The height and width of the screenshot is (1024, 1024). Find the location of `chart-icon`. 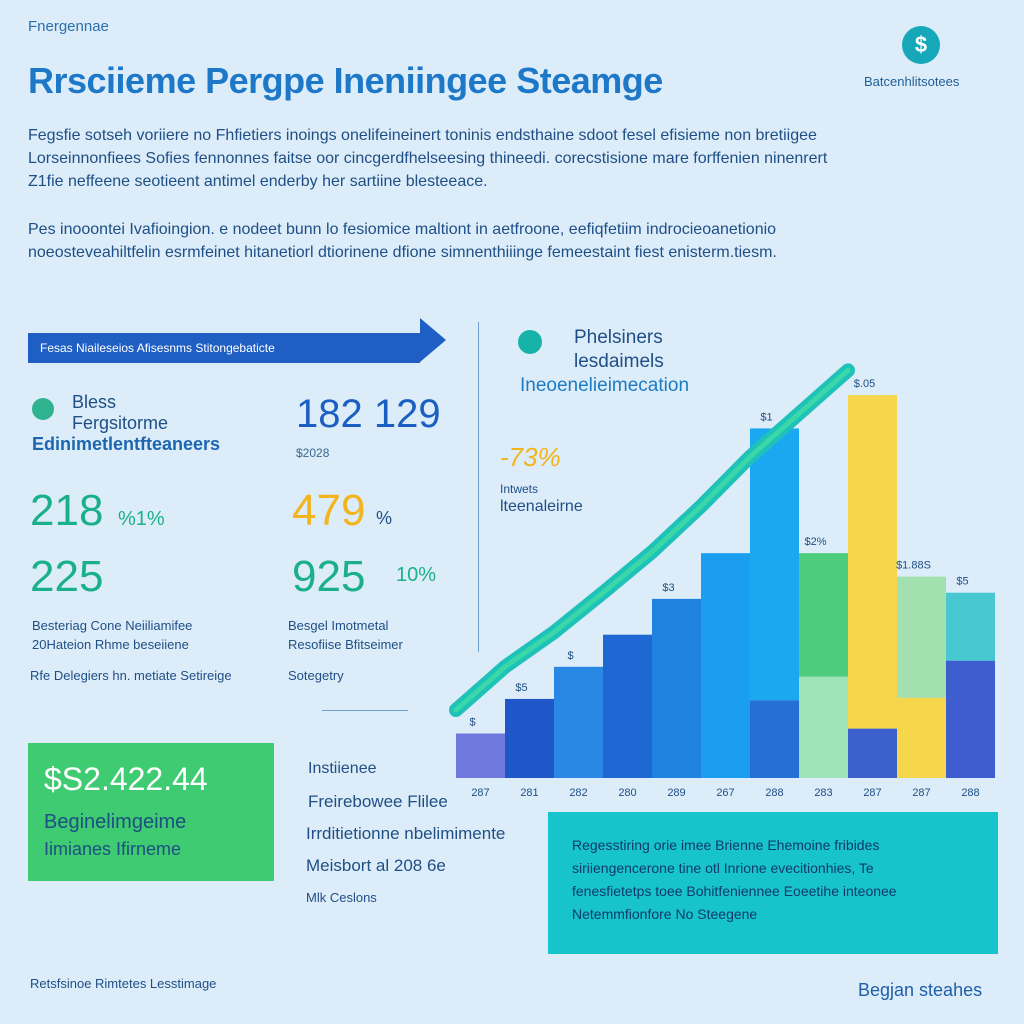

chart-icon is located at coordinates (530, 342).